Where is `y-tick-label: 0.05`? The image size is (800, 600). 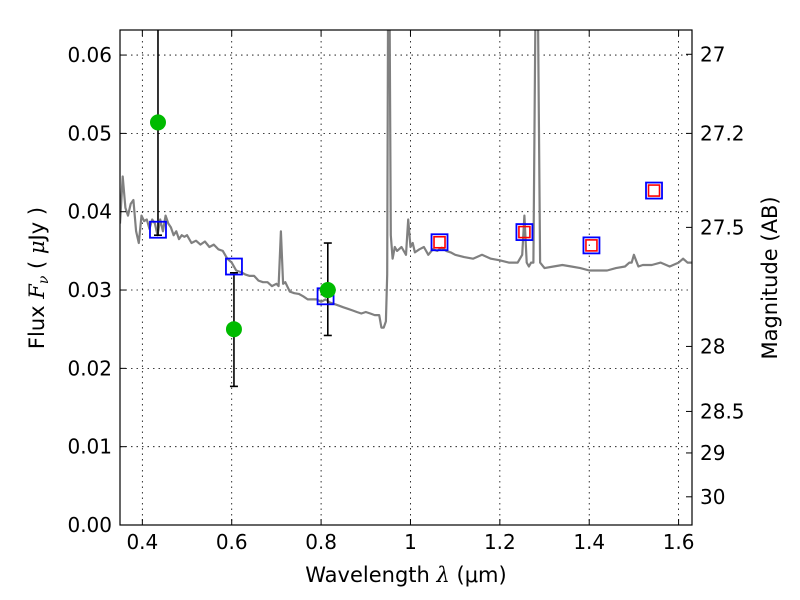 y-tick-label: 0.05 is located at coordinates (89, 133).